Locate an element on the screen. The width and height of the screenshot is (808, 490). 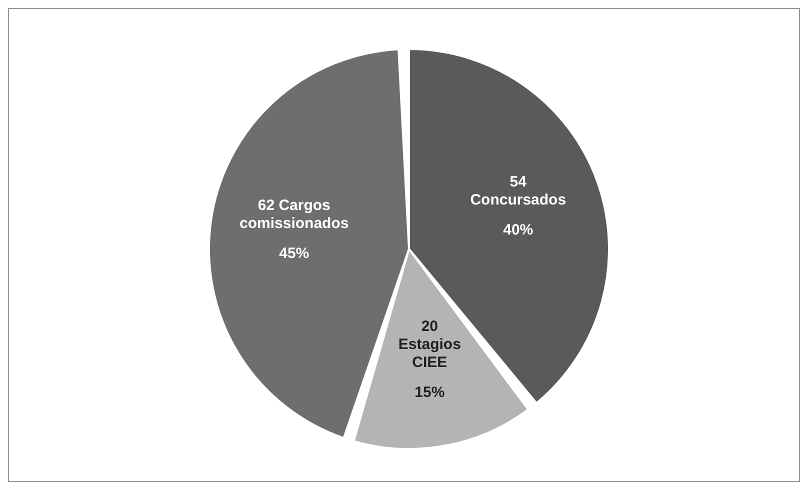
slice-label: 62 Cargos comissionados is located at coordinates (294, 214).